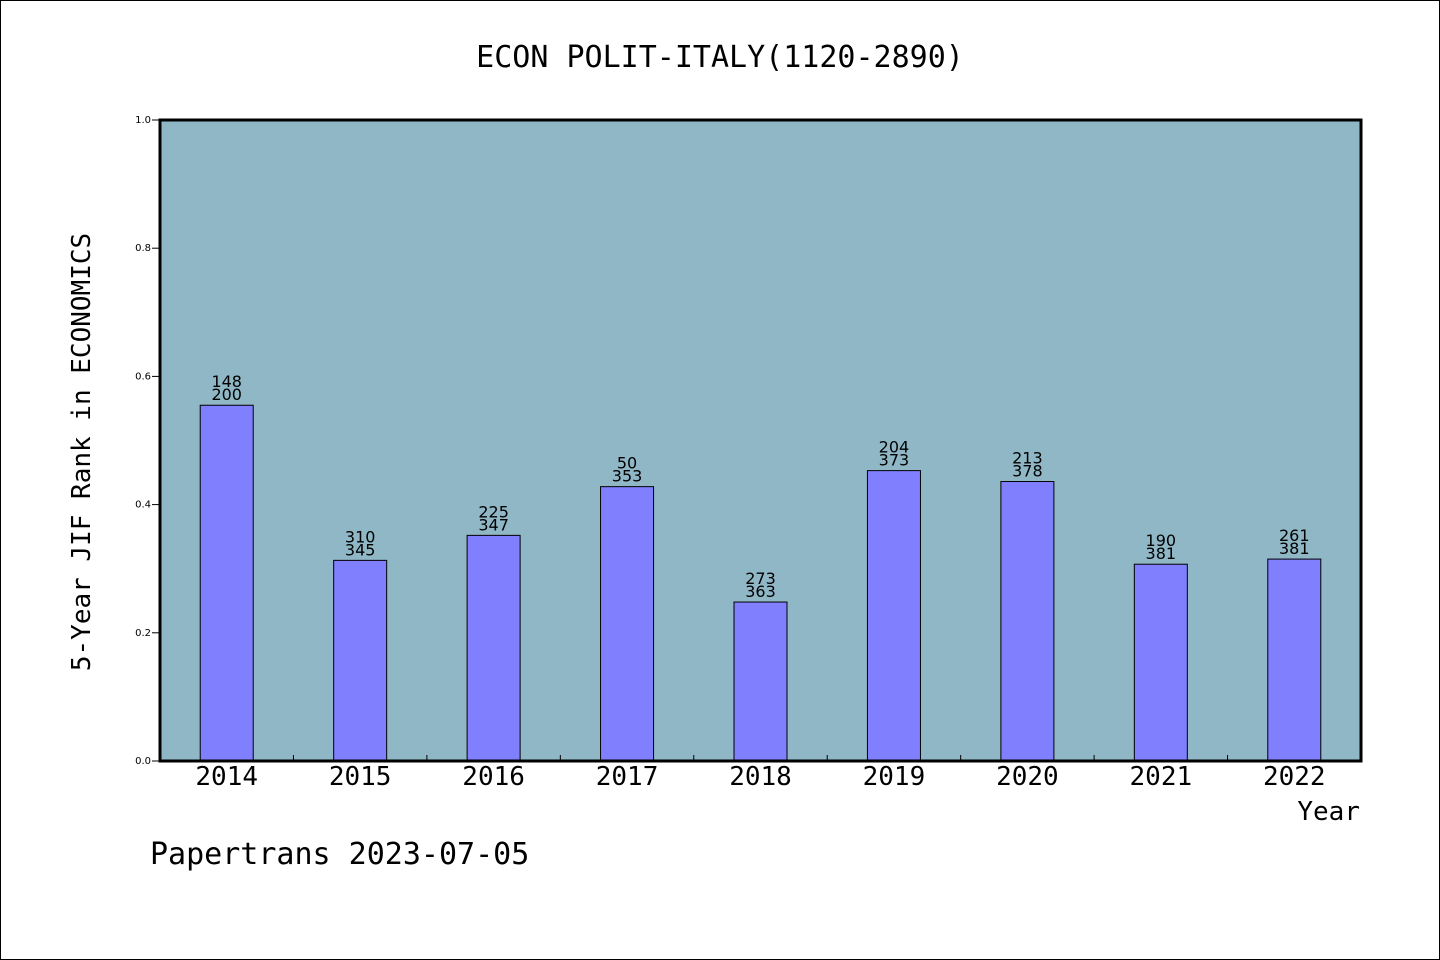  I want to click on x-tick-label: 2015, so click(360, 777).